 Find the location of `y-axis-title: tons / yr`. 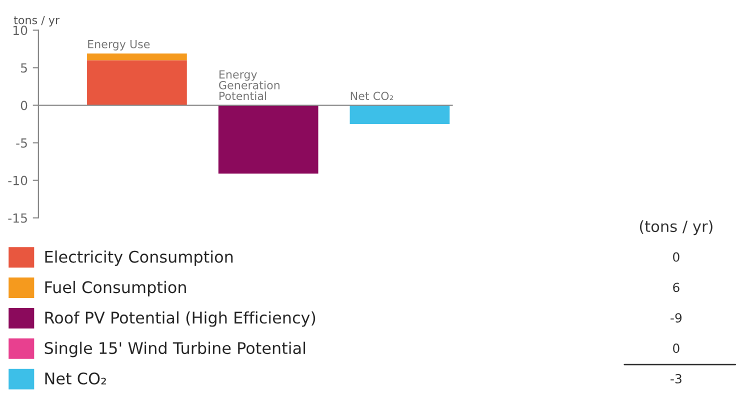

y-axis-title: tons / yr is located at coordinates (37, 21).